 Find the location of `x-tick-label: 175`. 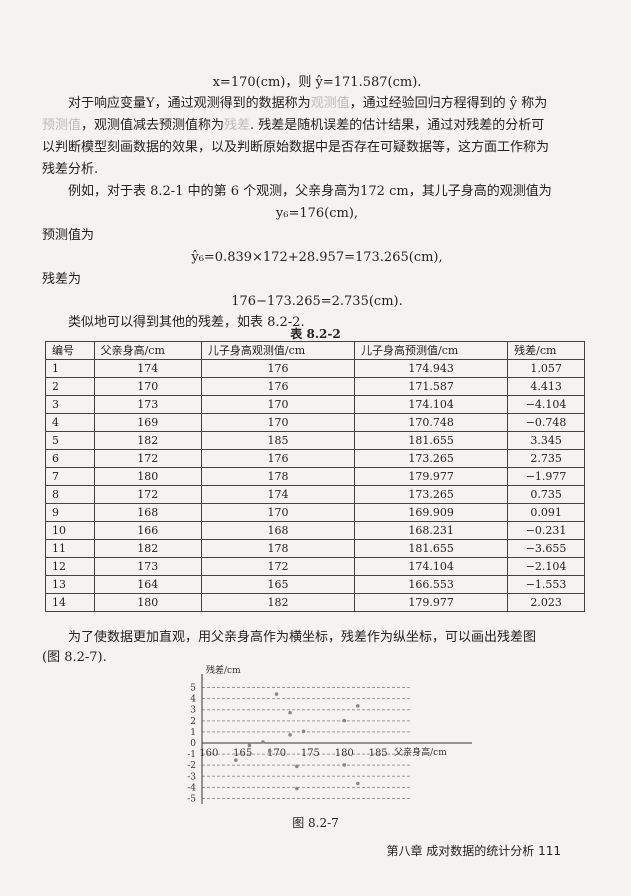

x-tick-label: 175 is located at coordinates (310, 753).